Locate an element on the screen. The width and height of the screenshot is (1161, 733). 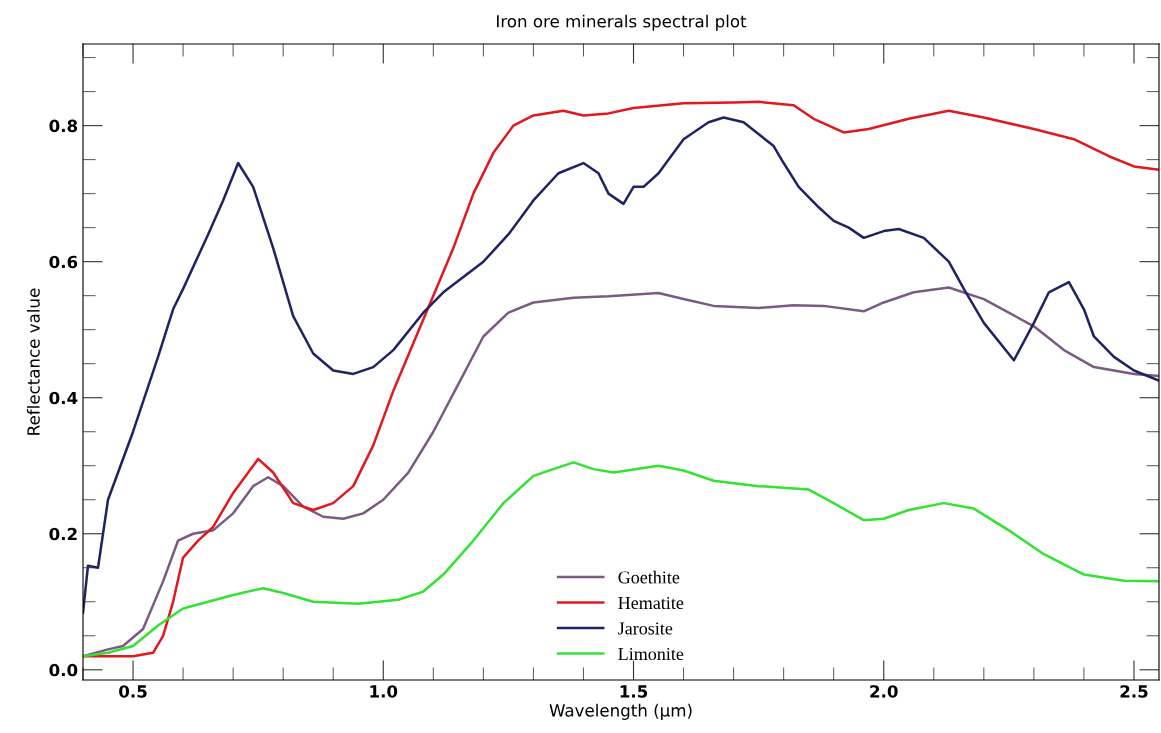
legend-label: Limonite is located at coordinates (651, 654).